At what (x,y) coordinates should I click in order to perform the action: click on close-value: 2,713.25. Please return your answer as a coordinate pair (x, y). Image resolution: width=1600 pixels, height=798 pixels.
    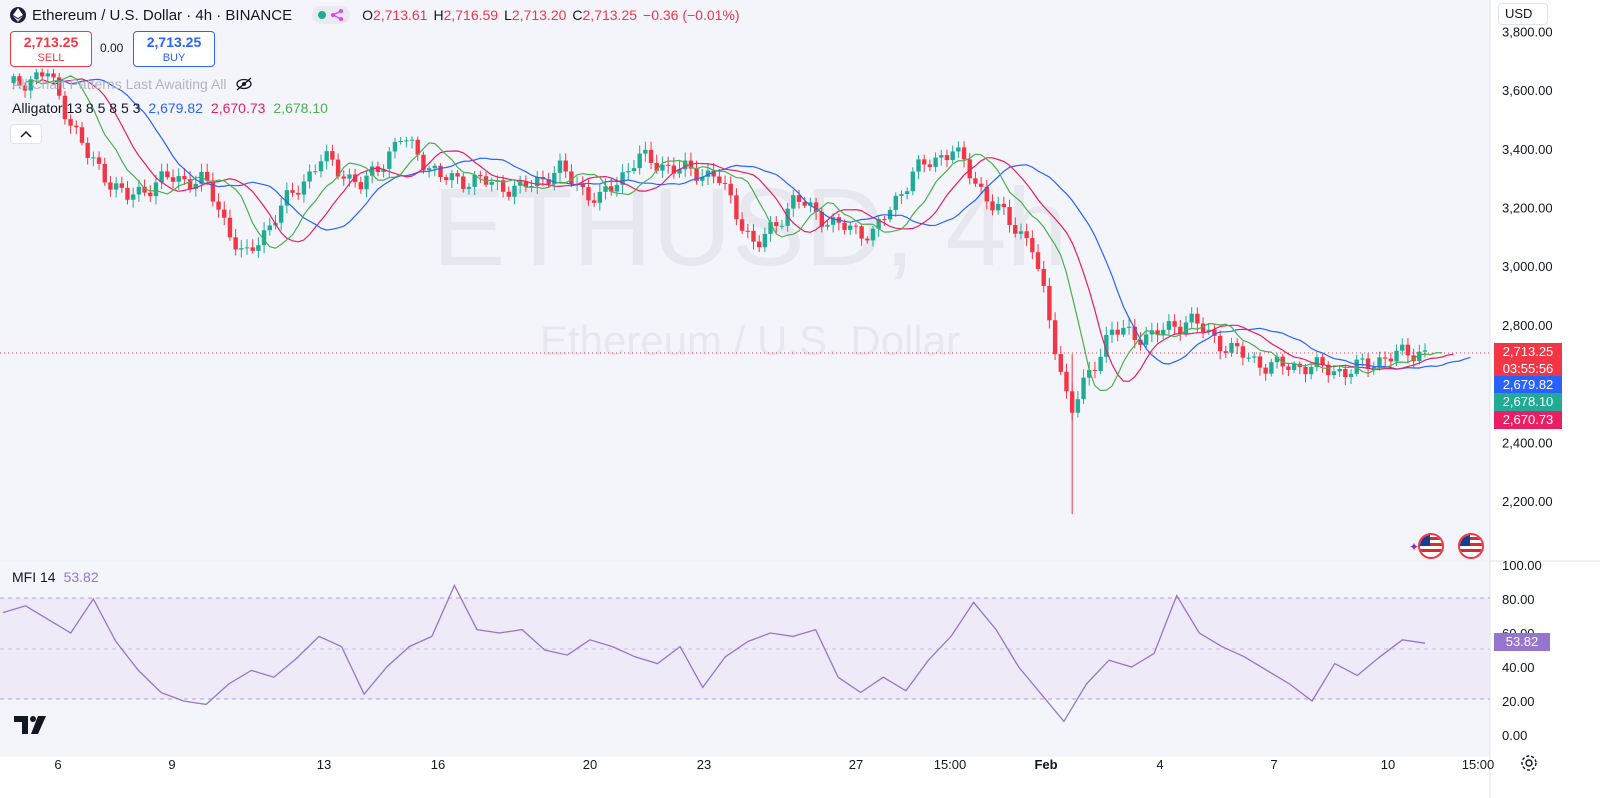
    Looking at the image, I should click on (610, 15).